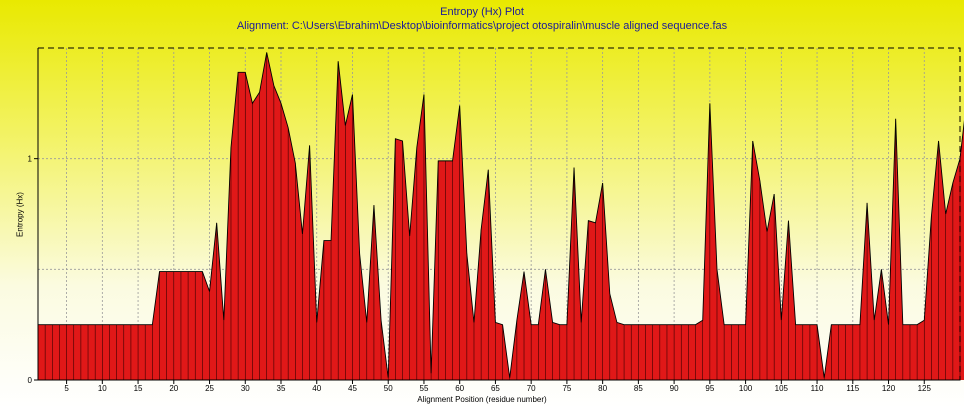 This screenshot has width=964, height=408. What do you see at coordinates (316, 388) in the screenshot?
I see `x-tick-label: 40` at bounding box center [316, 388].